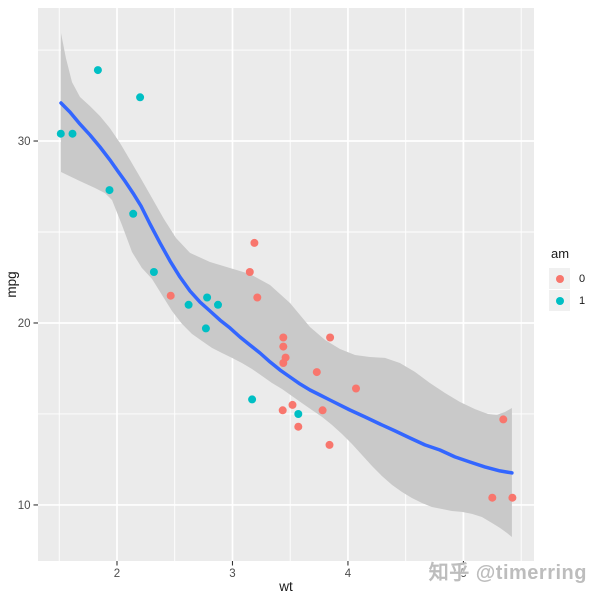 This screenshot has height=600, width=600. What do you see at coordinates (117, 574) in the screenshot?
I see `x-tick-label: 2` at bounding box center [117, 574].